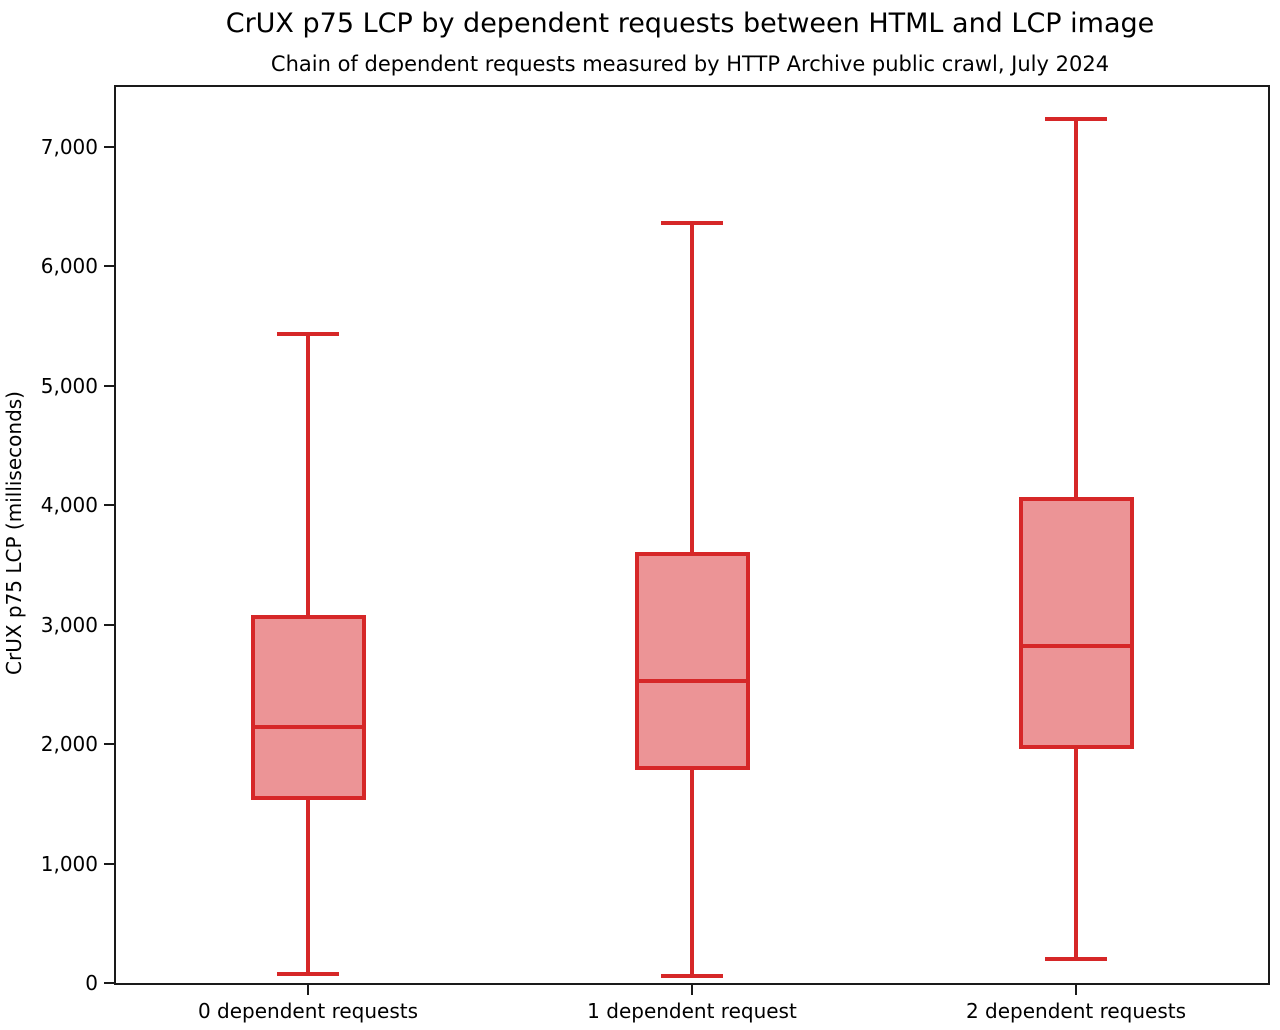 The width and height of the screenshot is (1280, 1030). Describe the element at coordinates (308, 1011) in the screenshot. I see `x-tick-label: 0 dependent requests` at that location.